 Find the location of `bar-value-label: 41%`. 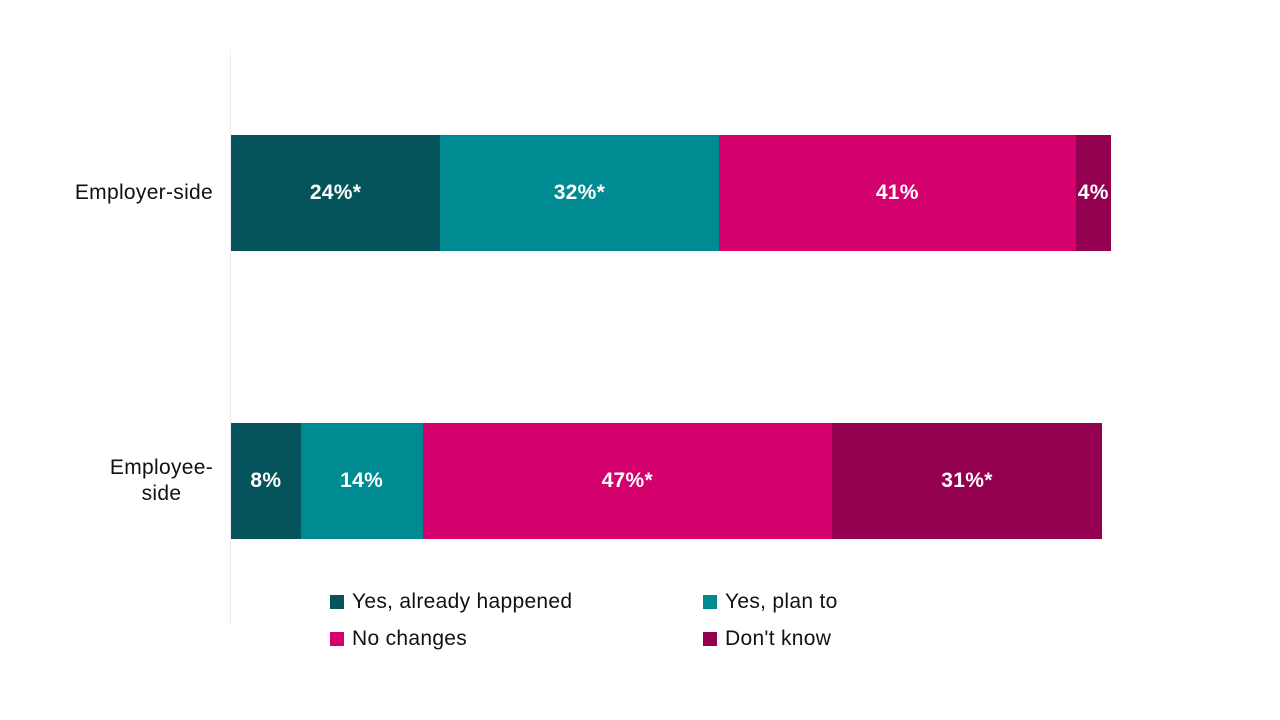

bar-value-label: 41% is located at coordinates (897, 192).